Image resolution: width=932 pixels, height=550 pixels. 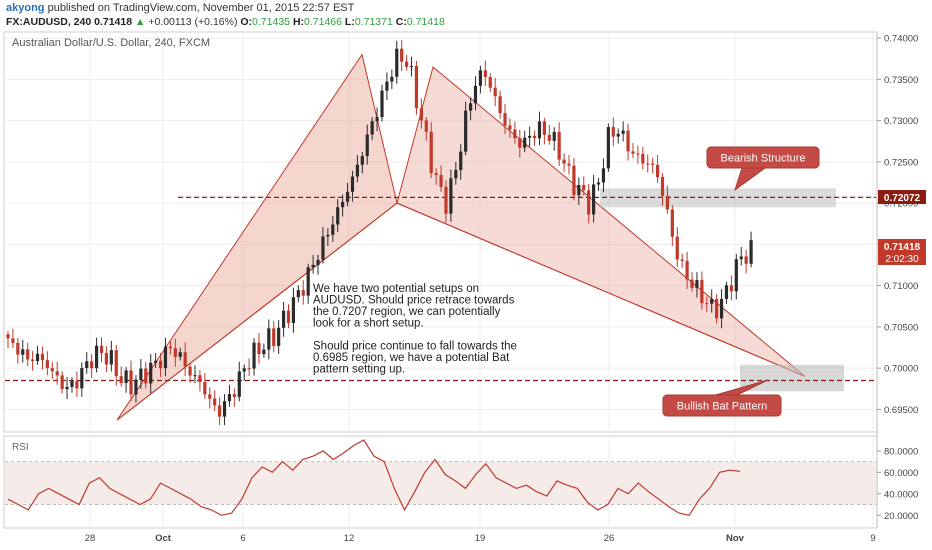 I want to click on price-tick-label: 0.70500, so click(x=901, y=327).